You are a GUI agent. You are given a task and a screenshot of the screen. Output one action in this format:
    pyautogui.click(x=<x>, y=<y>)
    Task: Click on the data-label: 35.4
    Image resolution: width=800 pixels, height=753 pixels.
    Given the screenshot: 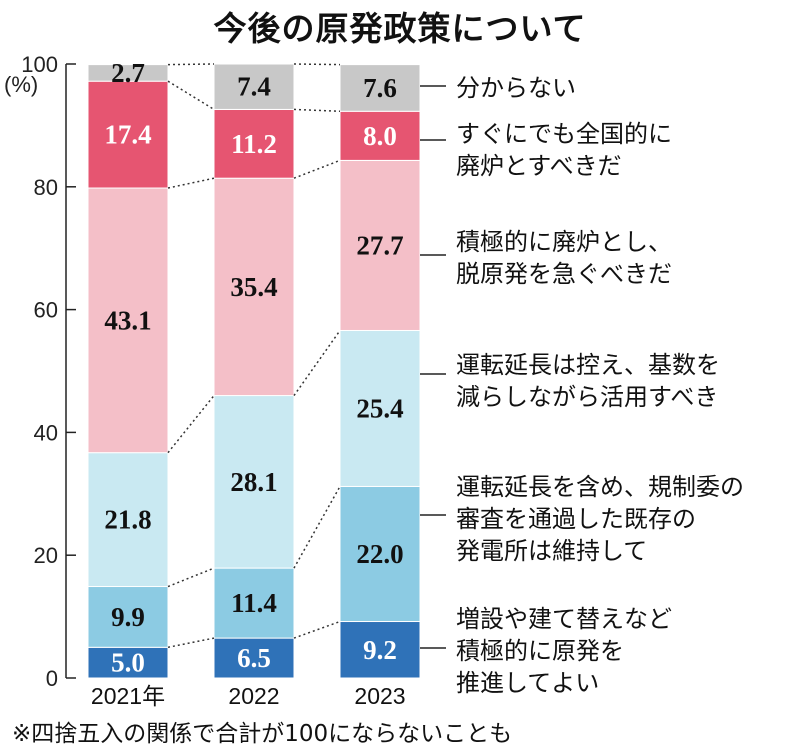 What is the action you would take?
    pyautogui.click(x=253, y=287)
    